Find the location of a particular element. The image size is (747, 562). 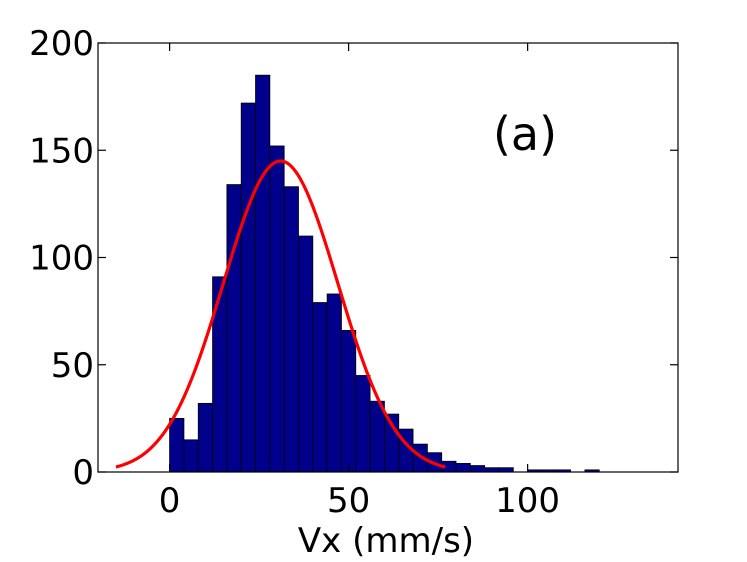

x-tick-label: 100 is located at coordinates (527, 501).